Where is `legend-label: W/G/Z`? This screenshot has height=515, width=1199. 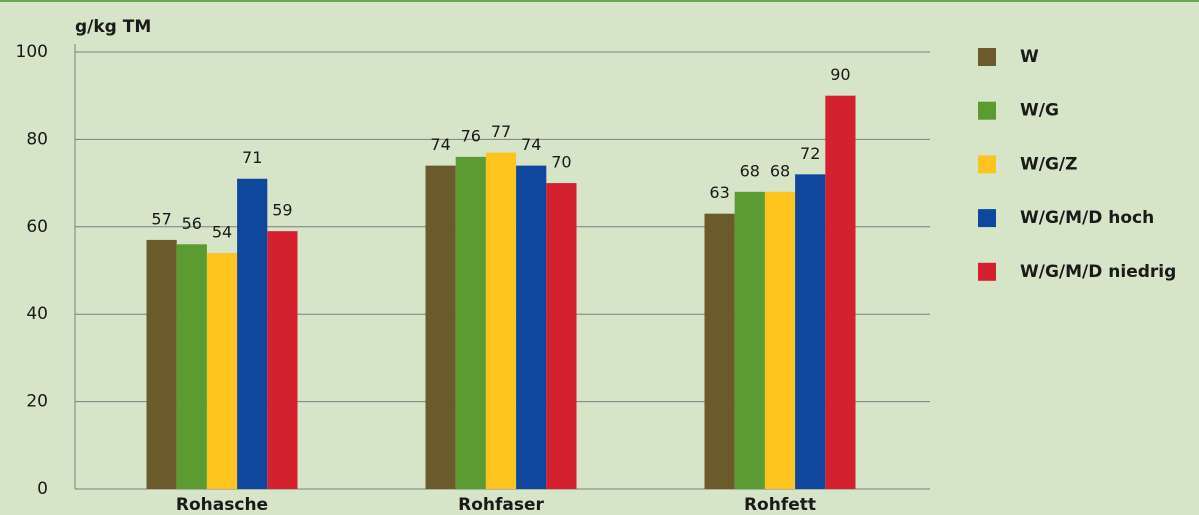 legend-label: W/G/Z is located at coordinates (1048, 164).